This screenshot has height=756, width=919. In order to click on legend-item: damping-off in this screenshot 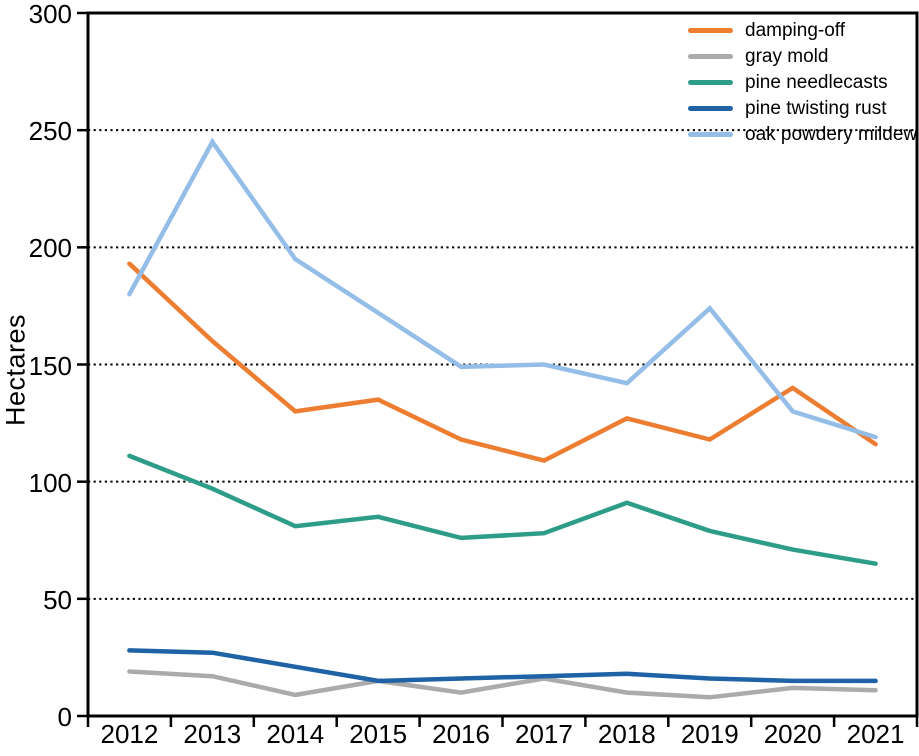, I will do `click(802, 30)`.